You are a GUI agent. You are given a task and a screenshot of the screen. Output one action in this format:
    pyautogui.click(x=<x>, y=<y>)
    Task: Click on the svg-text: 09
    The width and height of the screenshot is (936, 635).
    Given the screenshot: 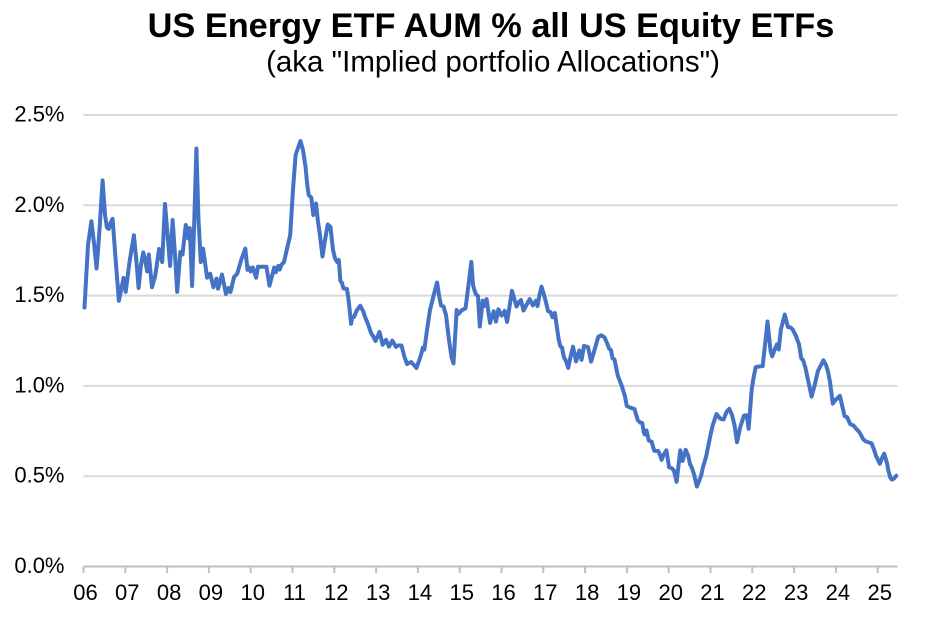 What is the action you would take?
    pyautogui.click(x=211, y=592)
    